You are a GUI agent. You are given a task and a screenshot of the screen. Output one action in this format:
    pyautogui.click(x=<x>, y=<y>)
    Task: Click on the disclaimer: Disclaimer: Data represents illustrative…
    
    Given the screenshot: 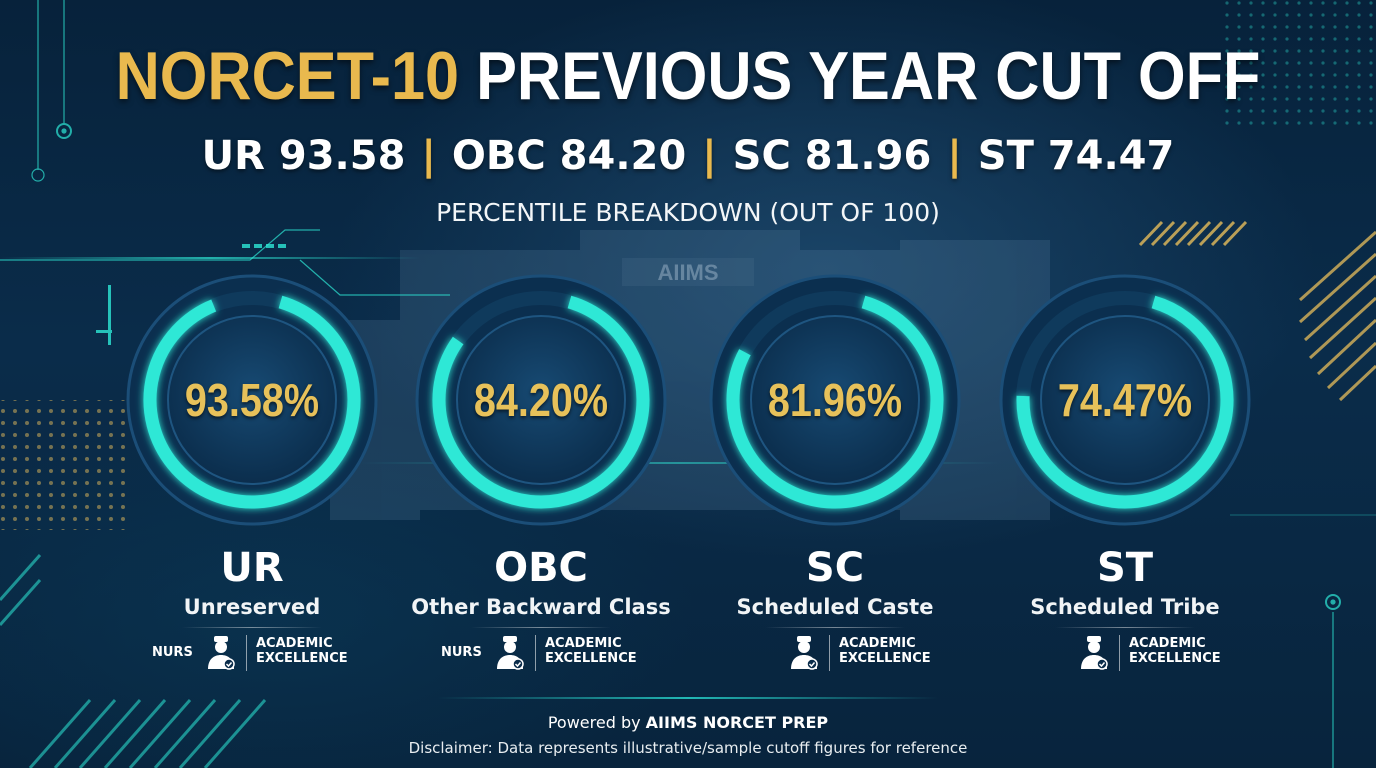 What is the action you would take?
    pyautogui.click(x=688, y=748)
    